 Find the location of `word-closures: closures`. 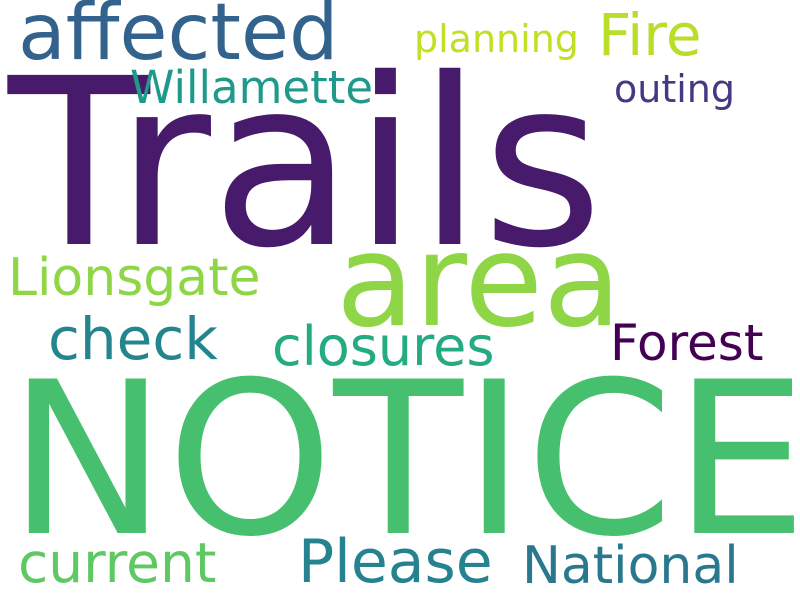

word-closures: closures is located at coordinates (383, 346).